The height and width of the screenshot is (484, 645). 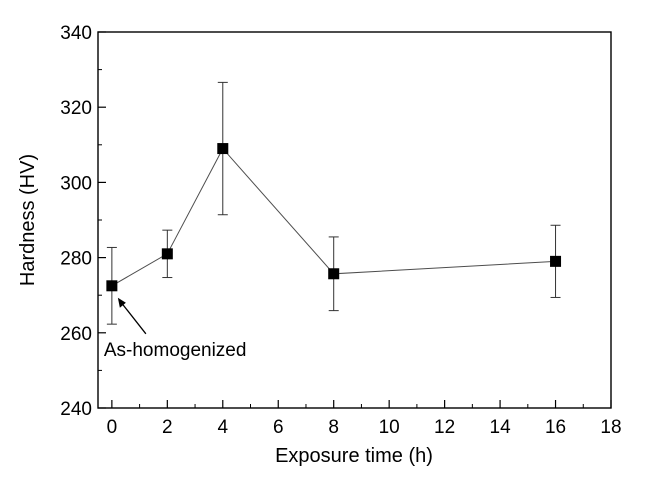 I want to click on y-tick-label: 320, so click(x=76, y=108).